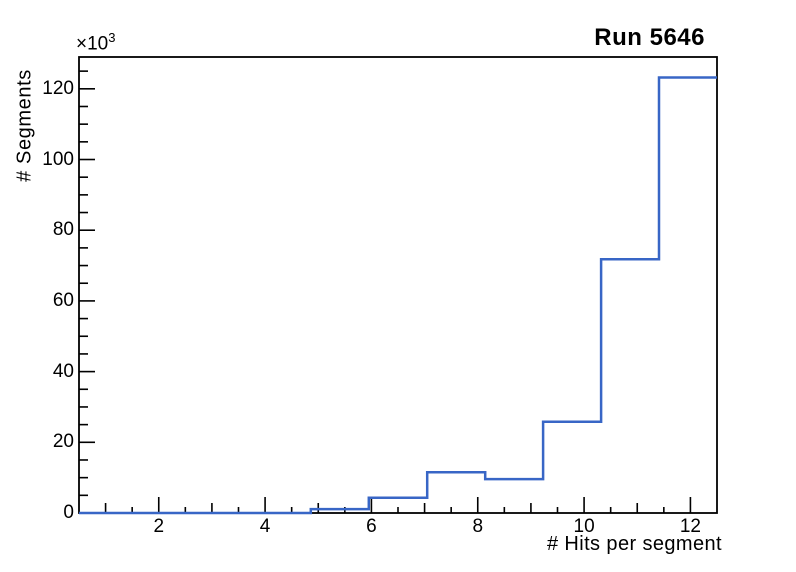 The height and width of the screenshot is (572, 796). I want to click on y-axis-exponent: ×10³, so click(95, 42).